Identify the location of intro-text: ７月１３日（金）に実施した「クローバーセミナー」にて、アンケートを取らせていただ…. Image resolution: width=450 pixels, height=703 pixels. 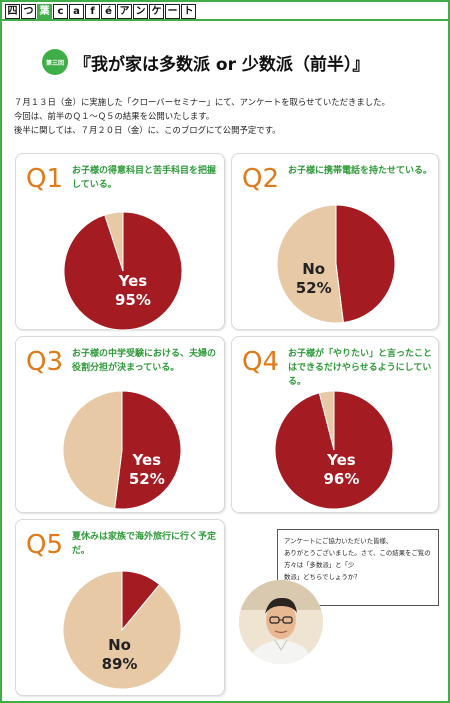
(229, 116).